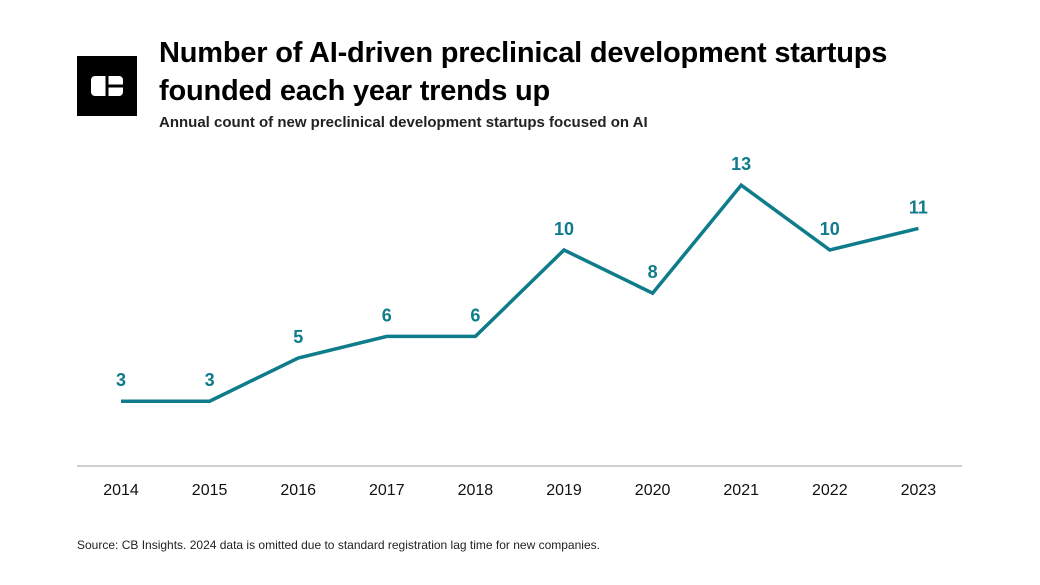 The height and width of the screenshot is (585, 1040). Describe the element at coordinates (387, 490) in the screenshot. I see `x-tick-label: 2017` at that location.